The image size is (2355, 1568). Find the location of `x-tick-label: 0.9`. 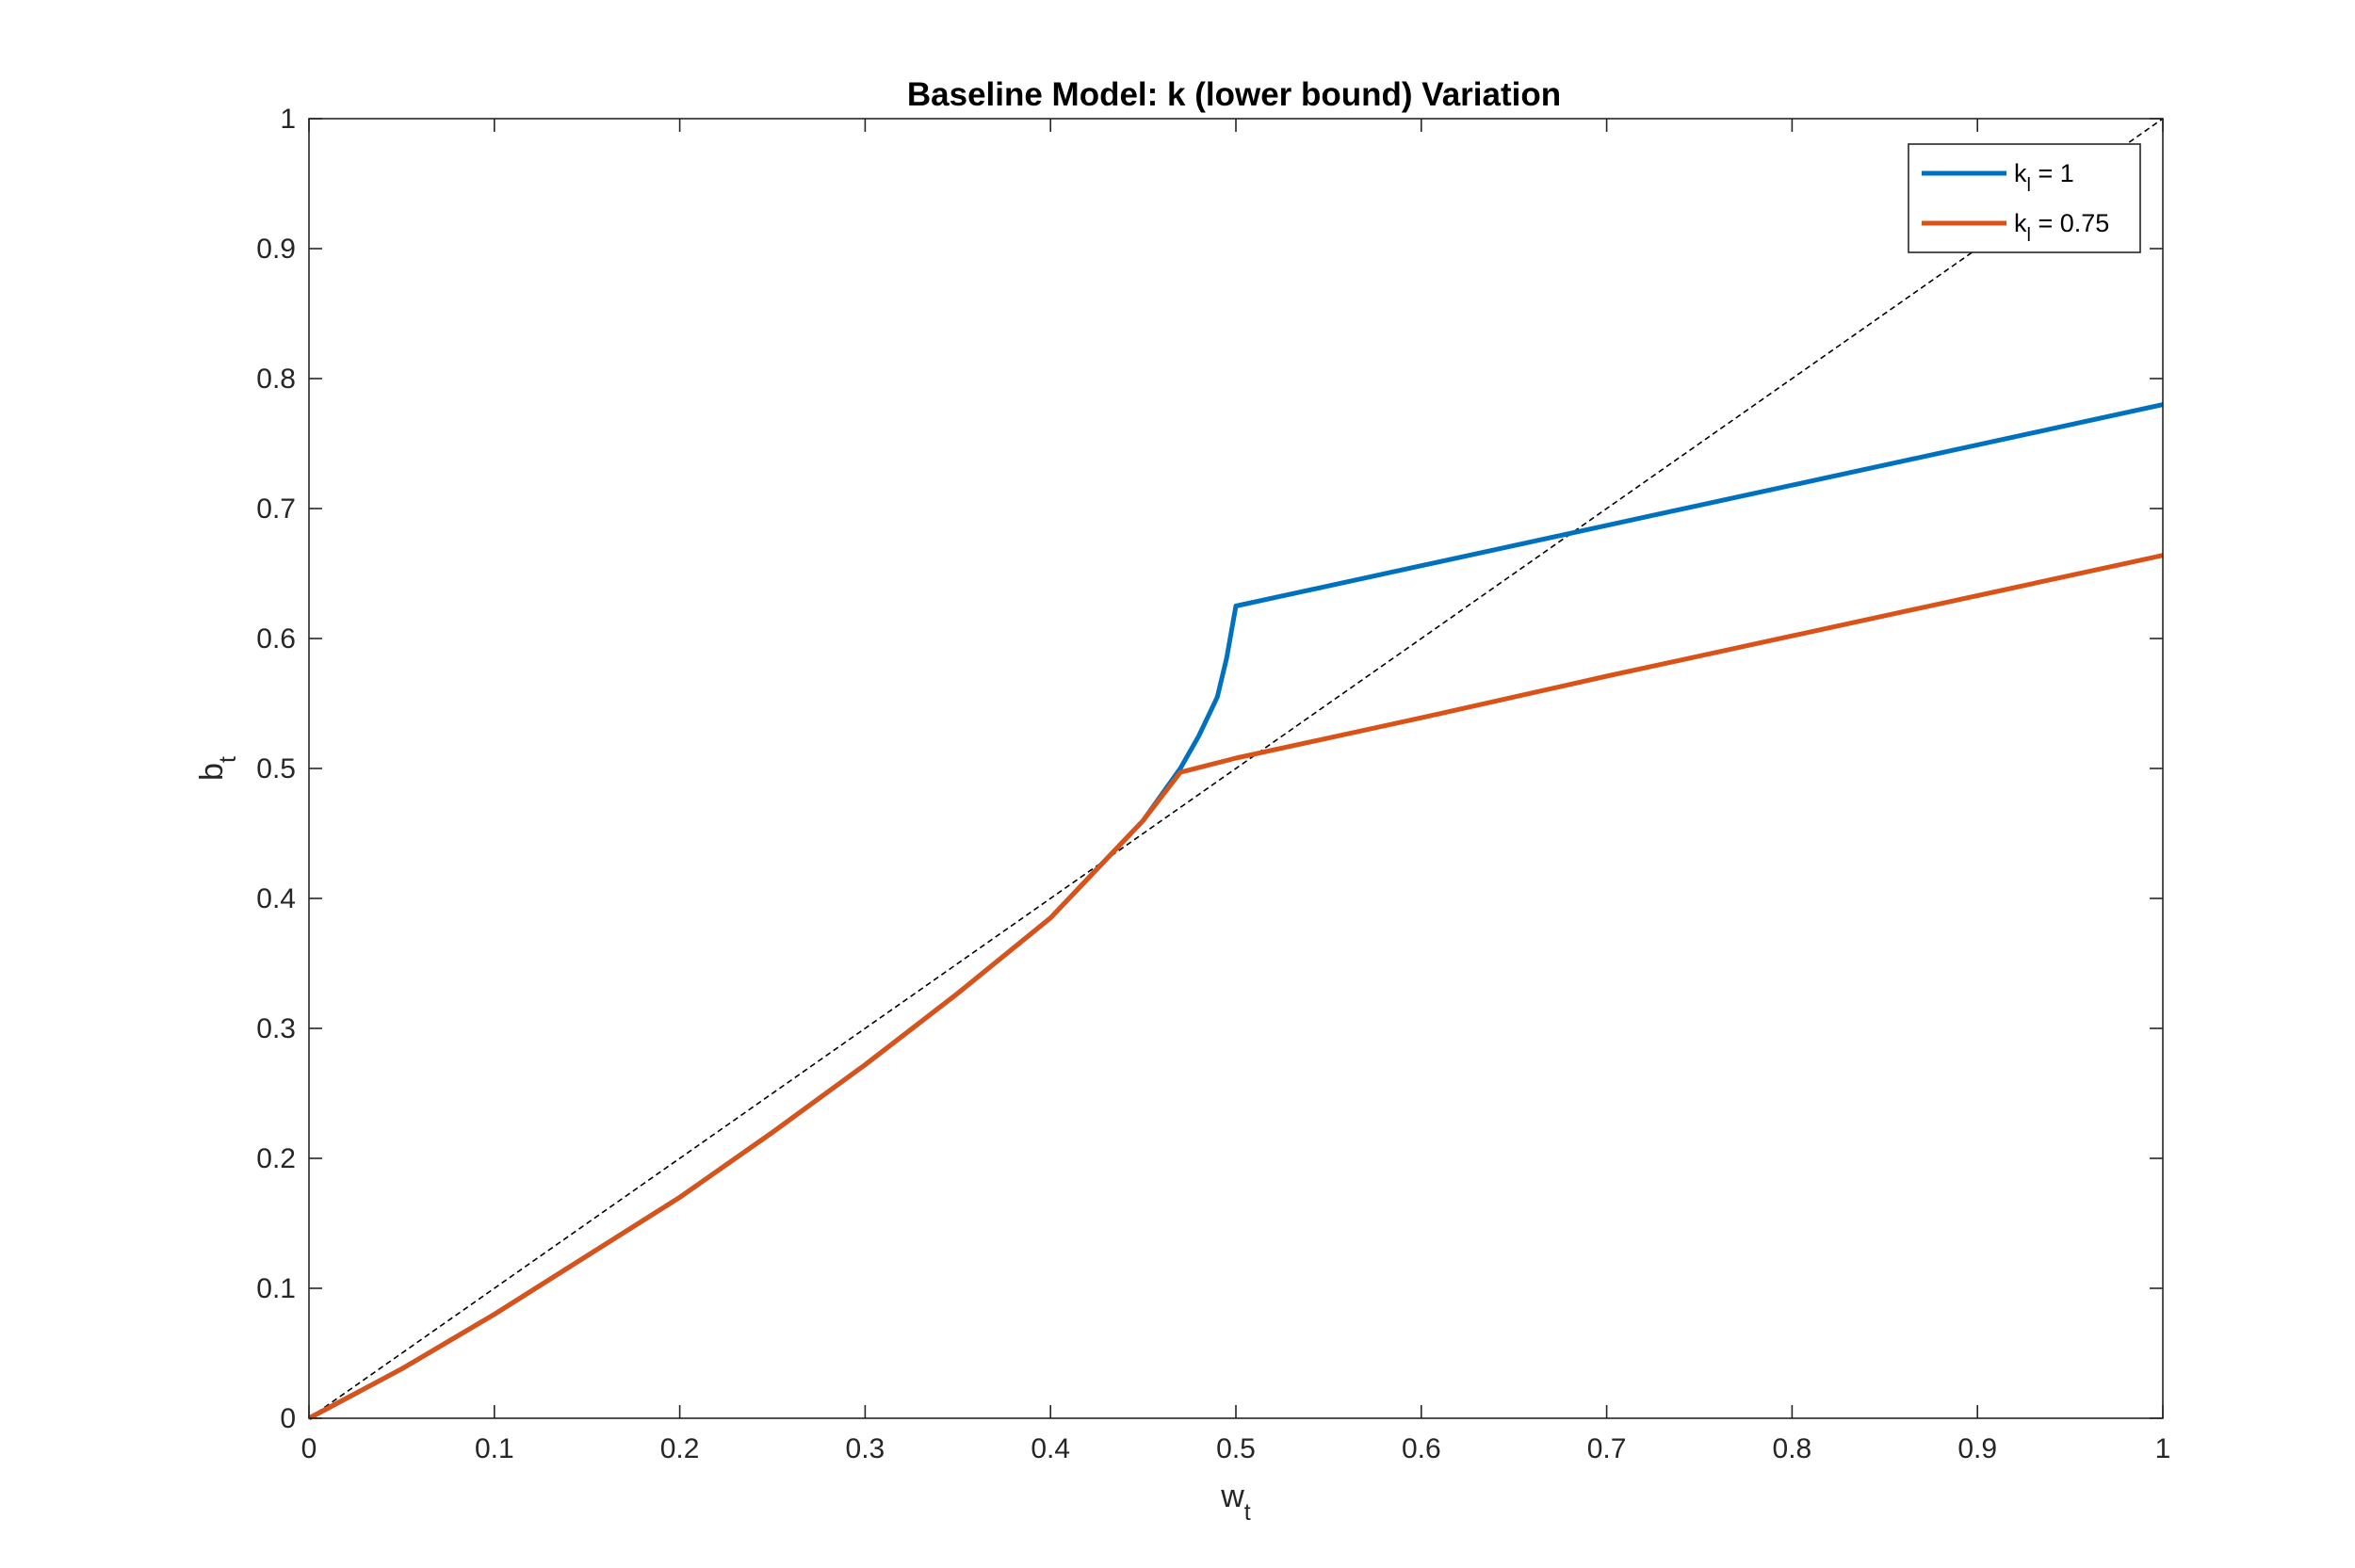

x-tick-label: 0.9 is located at coordinates (1977, 1448).